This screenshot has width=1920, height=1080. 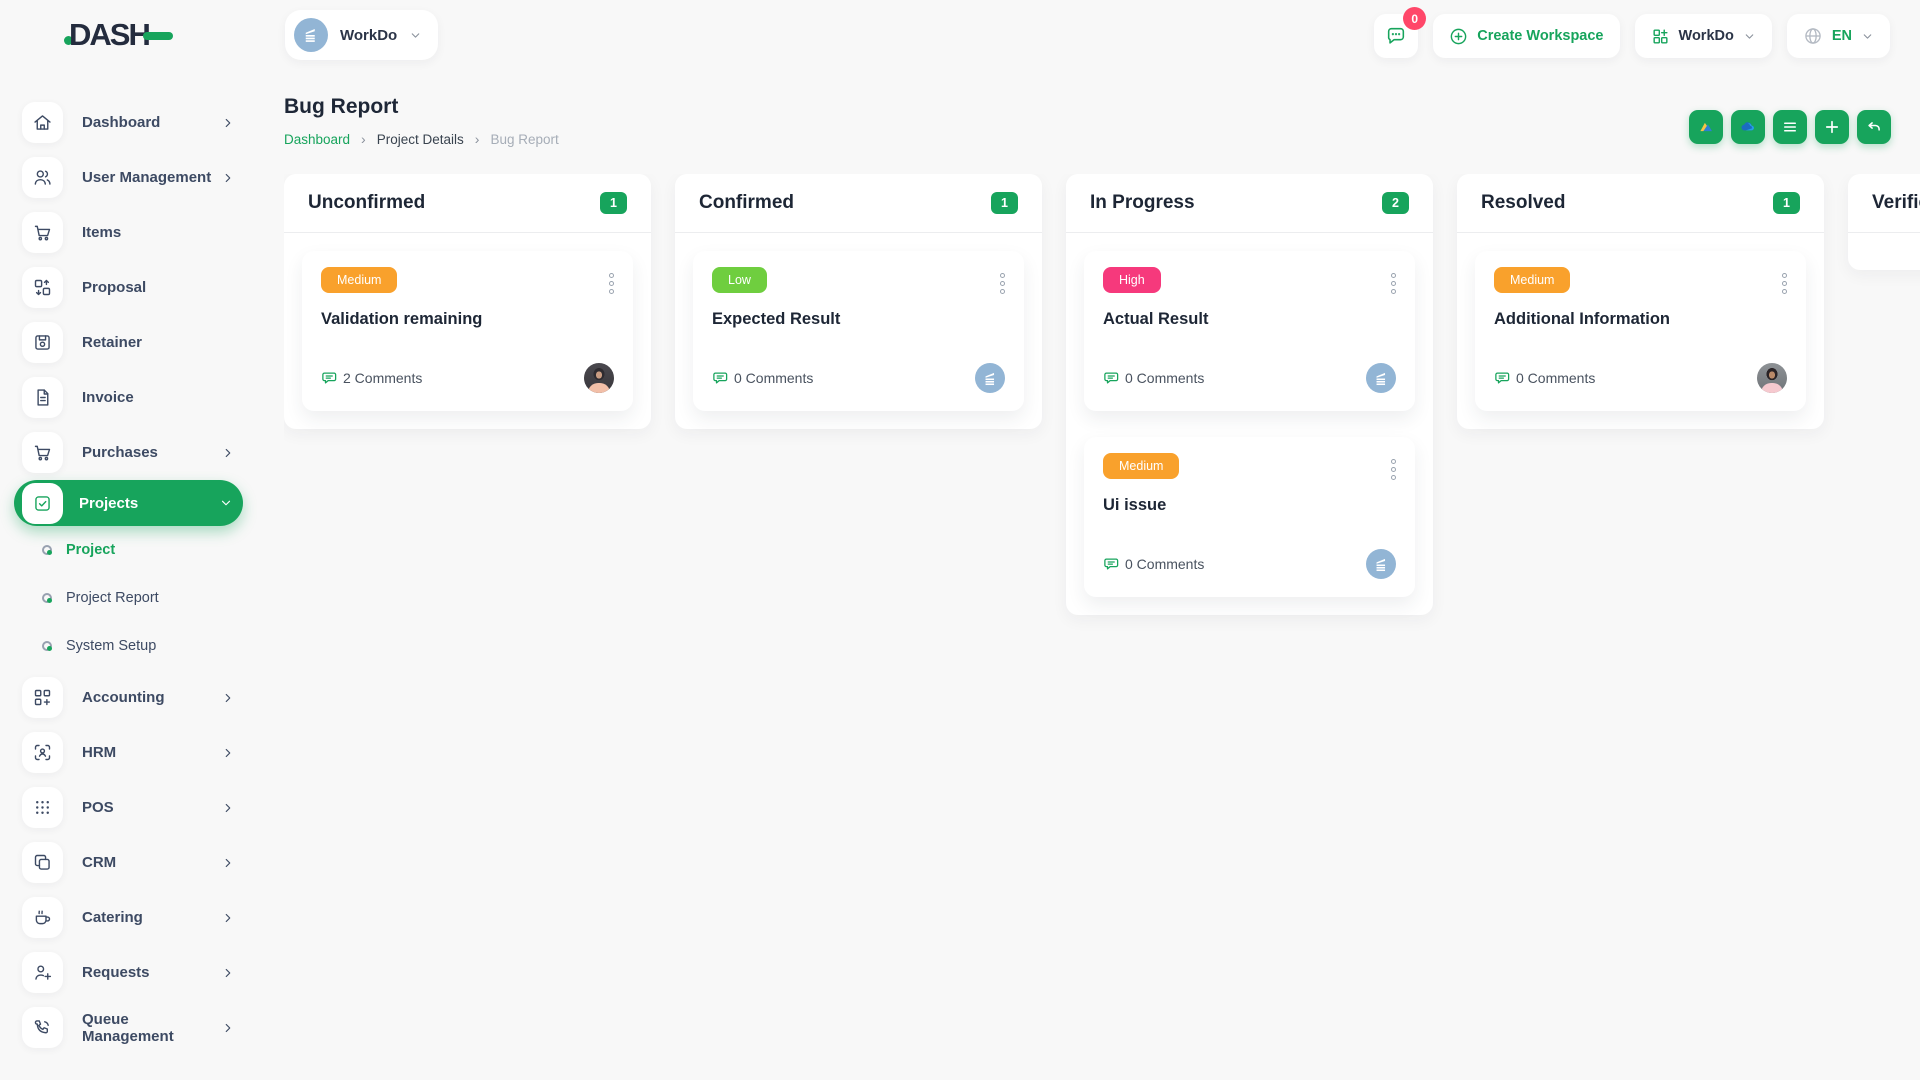 What do you see at coordinates (1884, 222) in the screenshot?
I see `column-verified: Verified` at bounding box center [1884, 222].